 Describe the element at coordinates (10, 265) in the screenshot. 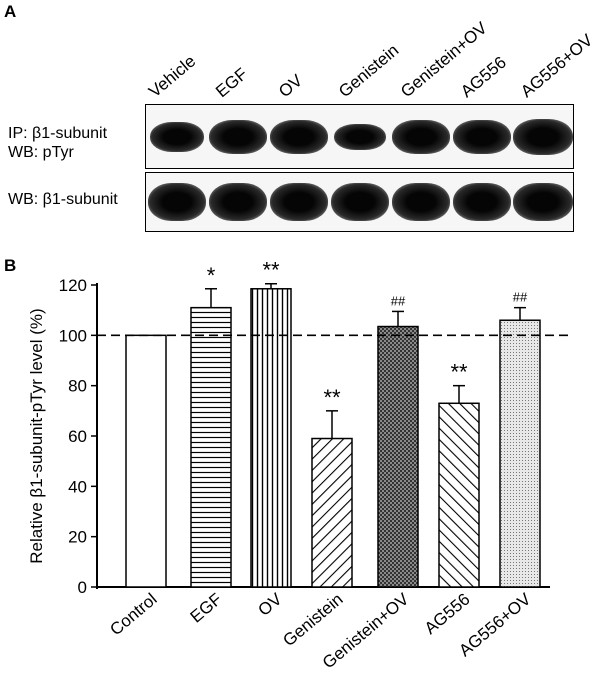

I see `panel-b-letter: B` at that location.